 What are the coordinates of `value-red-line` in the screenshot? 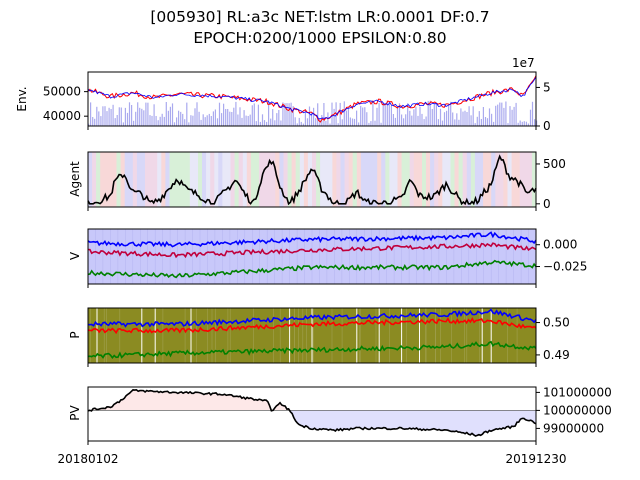 It's located at (312, 250).